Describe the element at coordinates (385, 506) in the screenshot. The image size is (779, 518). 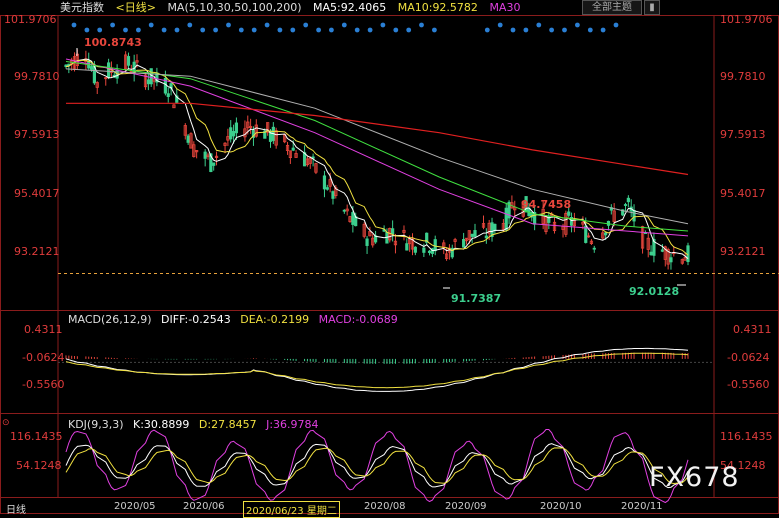
I see `x-label-4: 2020/08` at that location.